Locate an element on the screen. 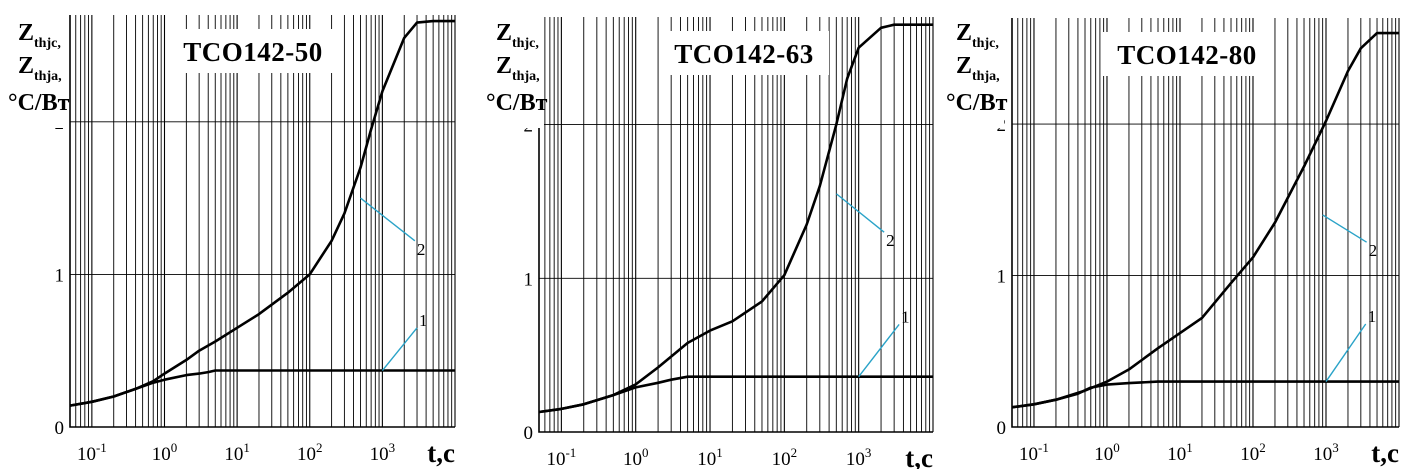  chart-title: TCO142-63 is located at coordinates (744, 54).